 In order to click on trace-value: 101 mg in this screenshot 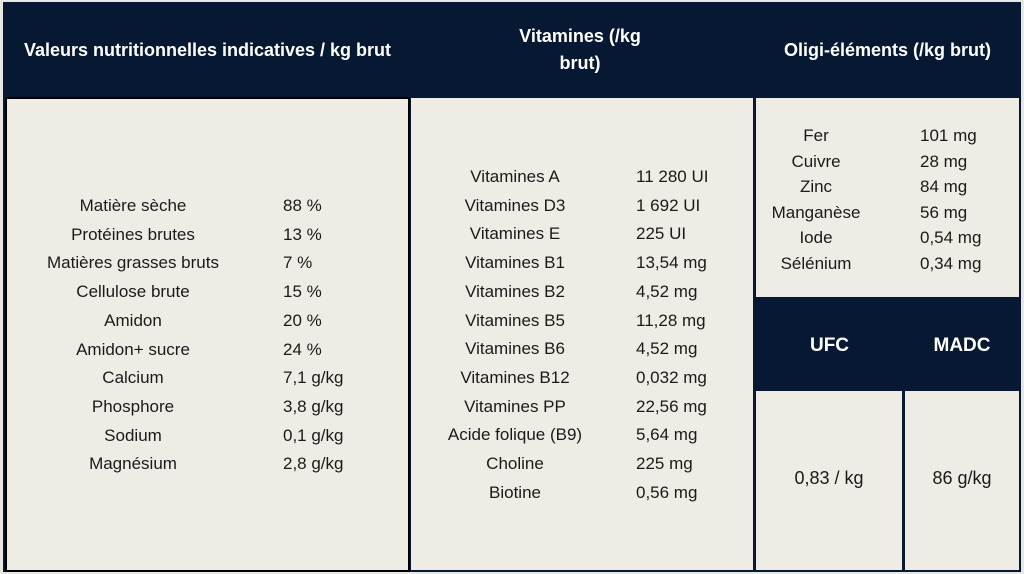, I will do `click(948, 135)`.